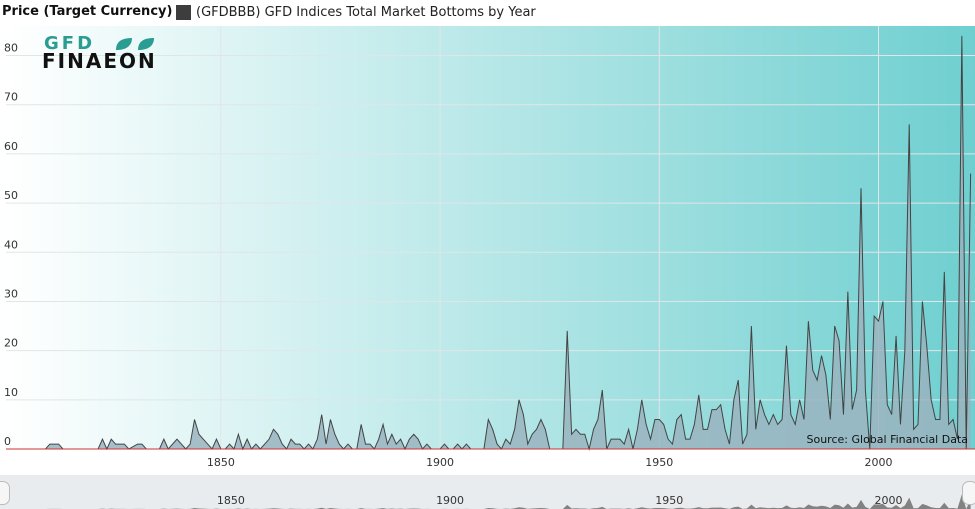 The height and width of the screenshot is (509, 975). I want to click on source-note: Source: Global Financial Data, so click(887, 439).